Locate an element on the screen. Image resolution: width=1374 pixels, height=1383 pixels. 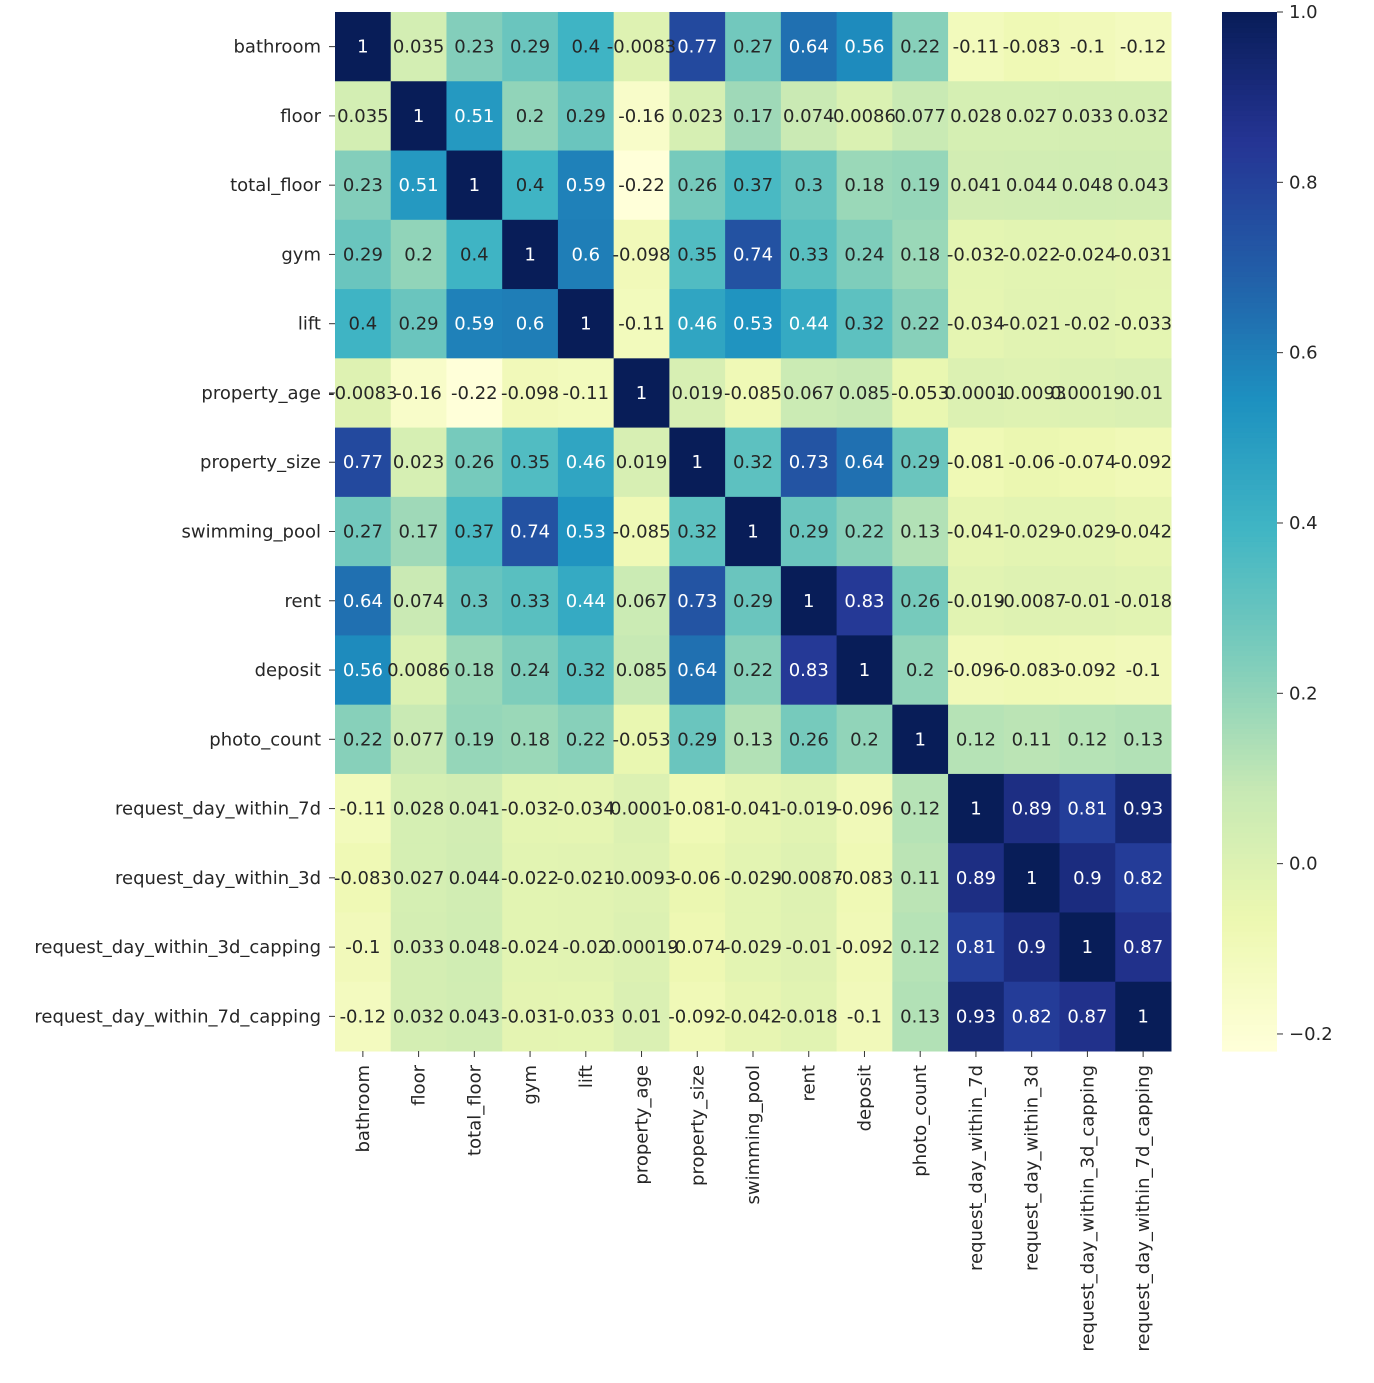
cell-annotation: 0.12 is located at coordinates (920, 809).